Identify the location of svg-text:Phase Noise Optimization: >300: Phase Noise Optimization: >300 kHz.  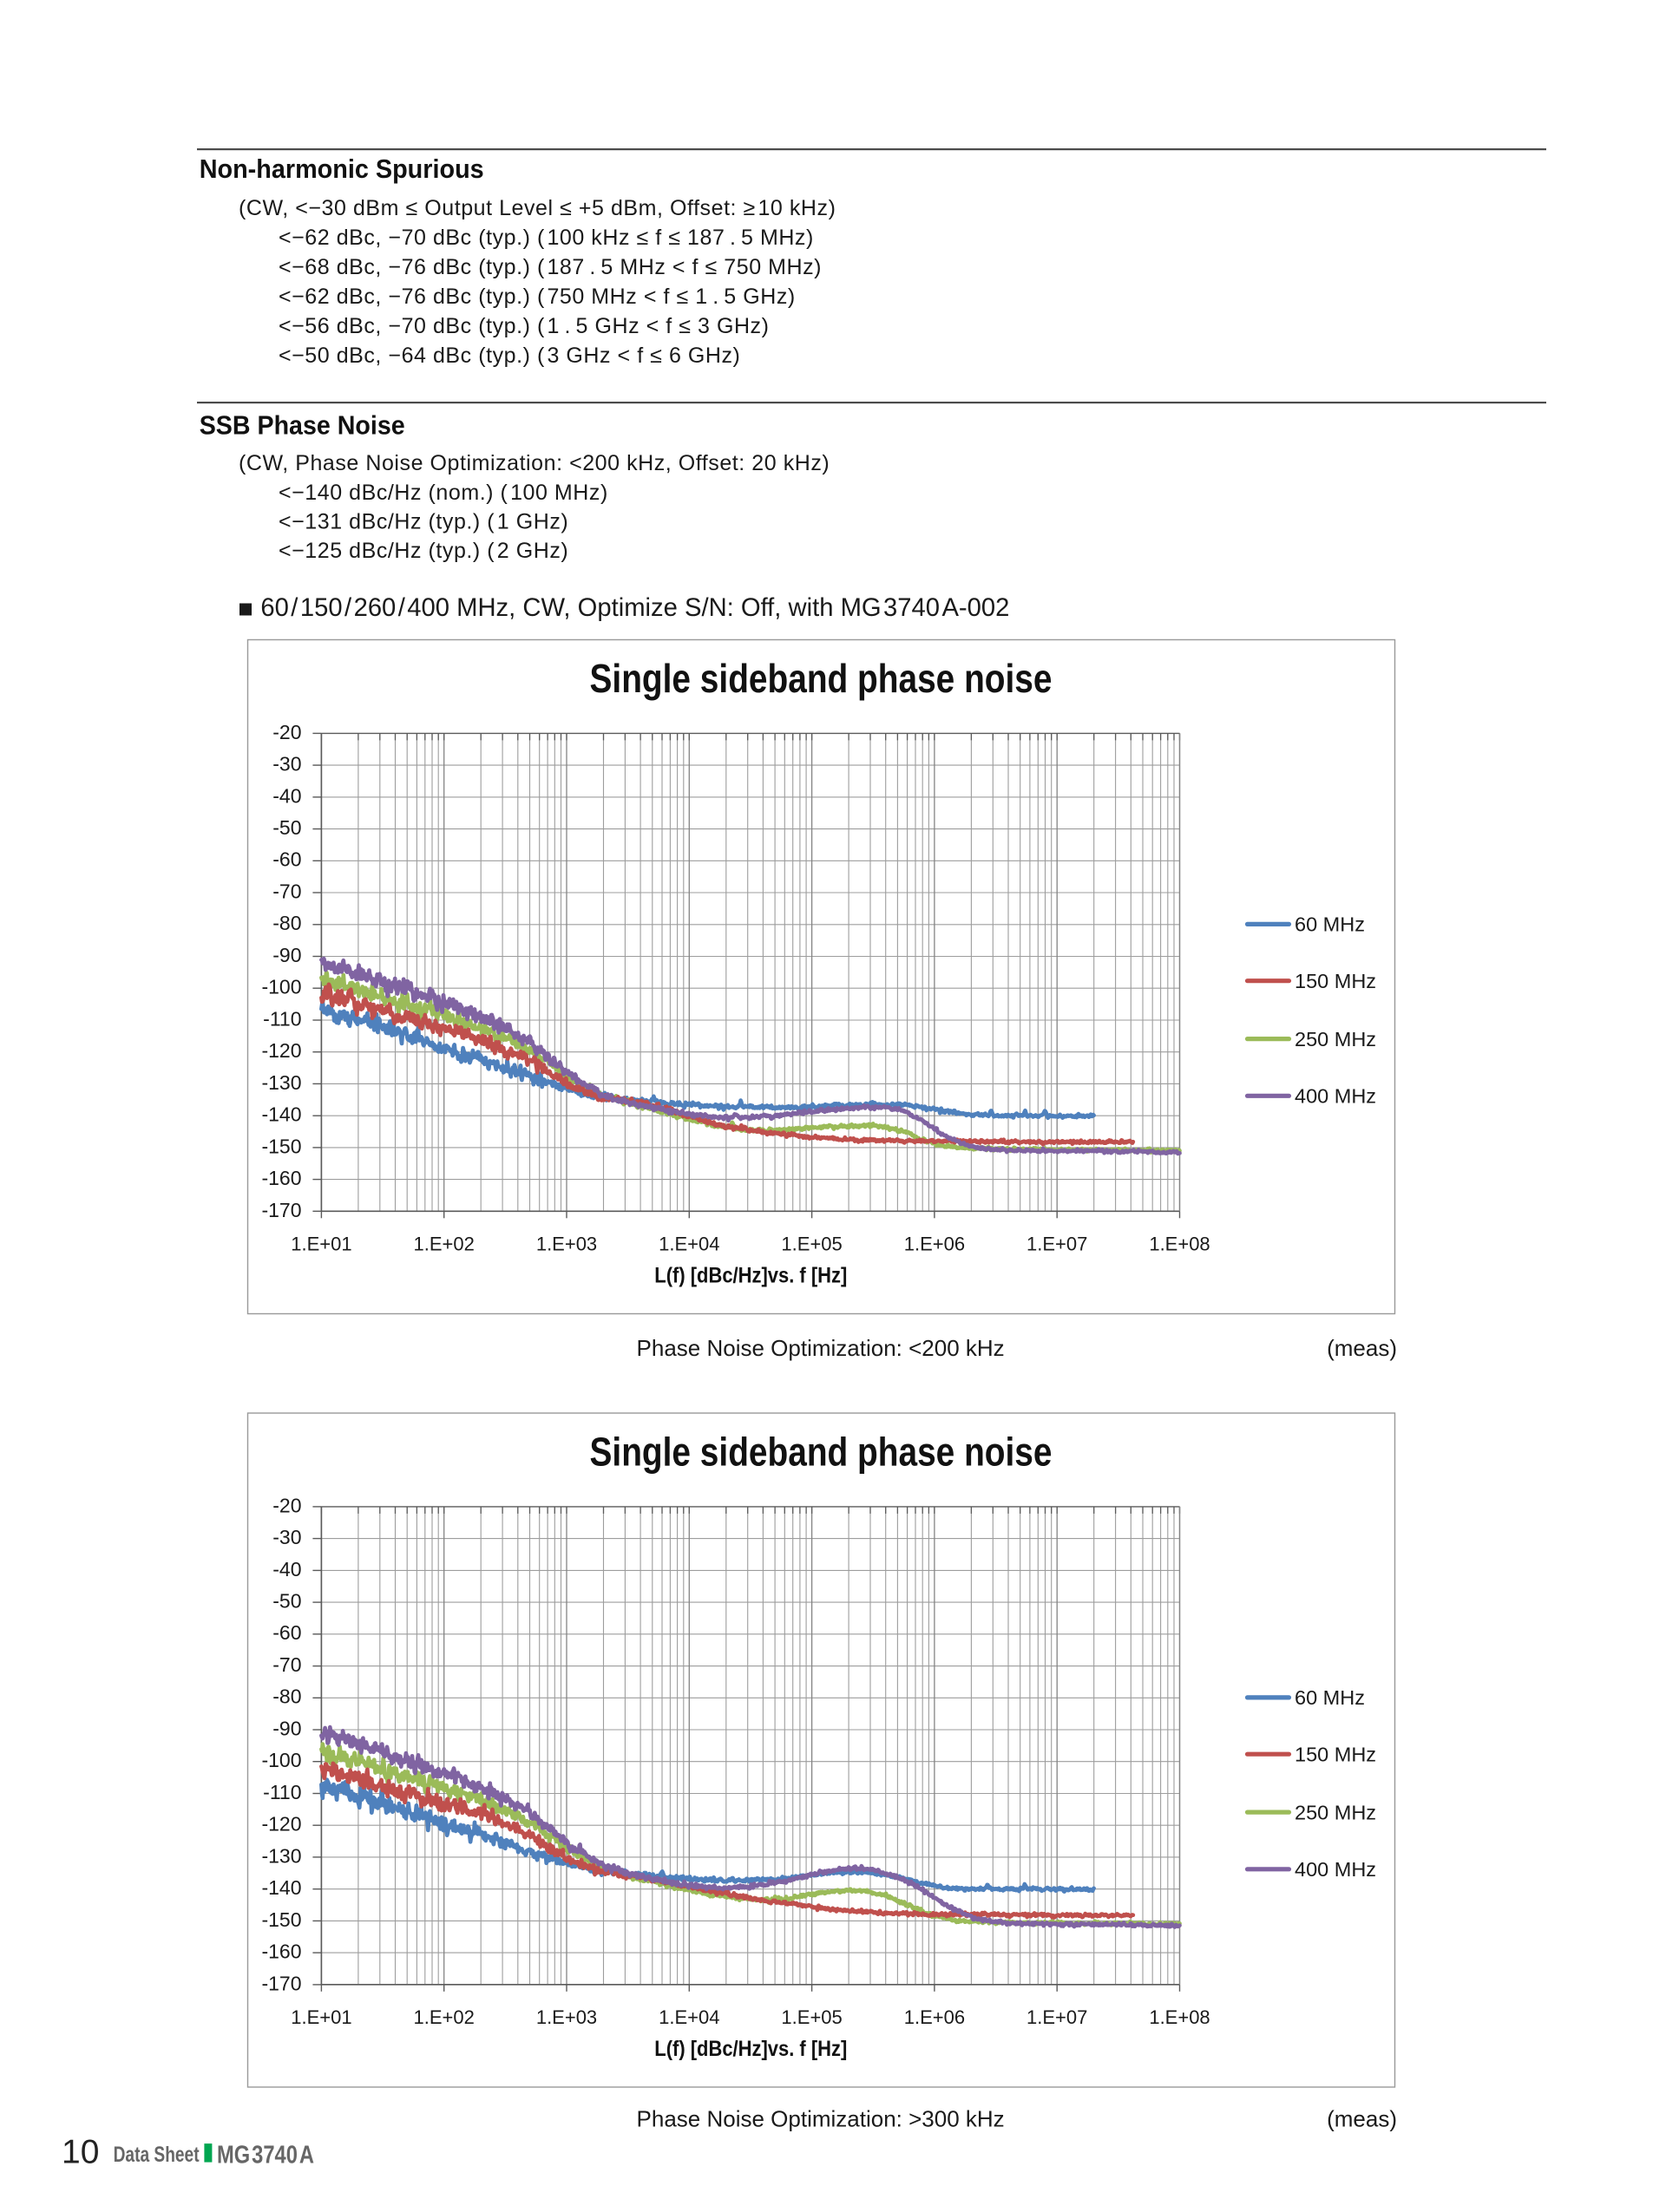
(821, 2119).